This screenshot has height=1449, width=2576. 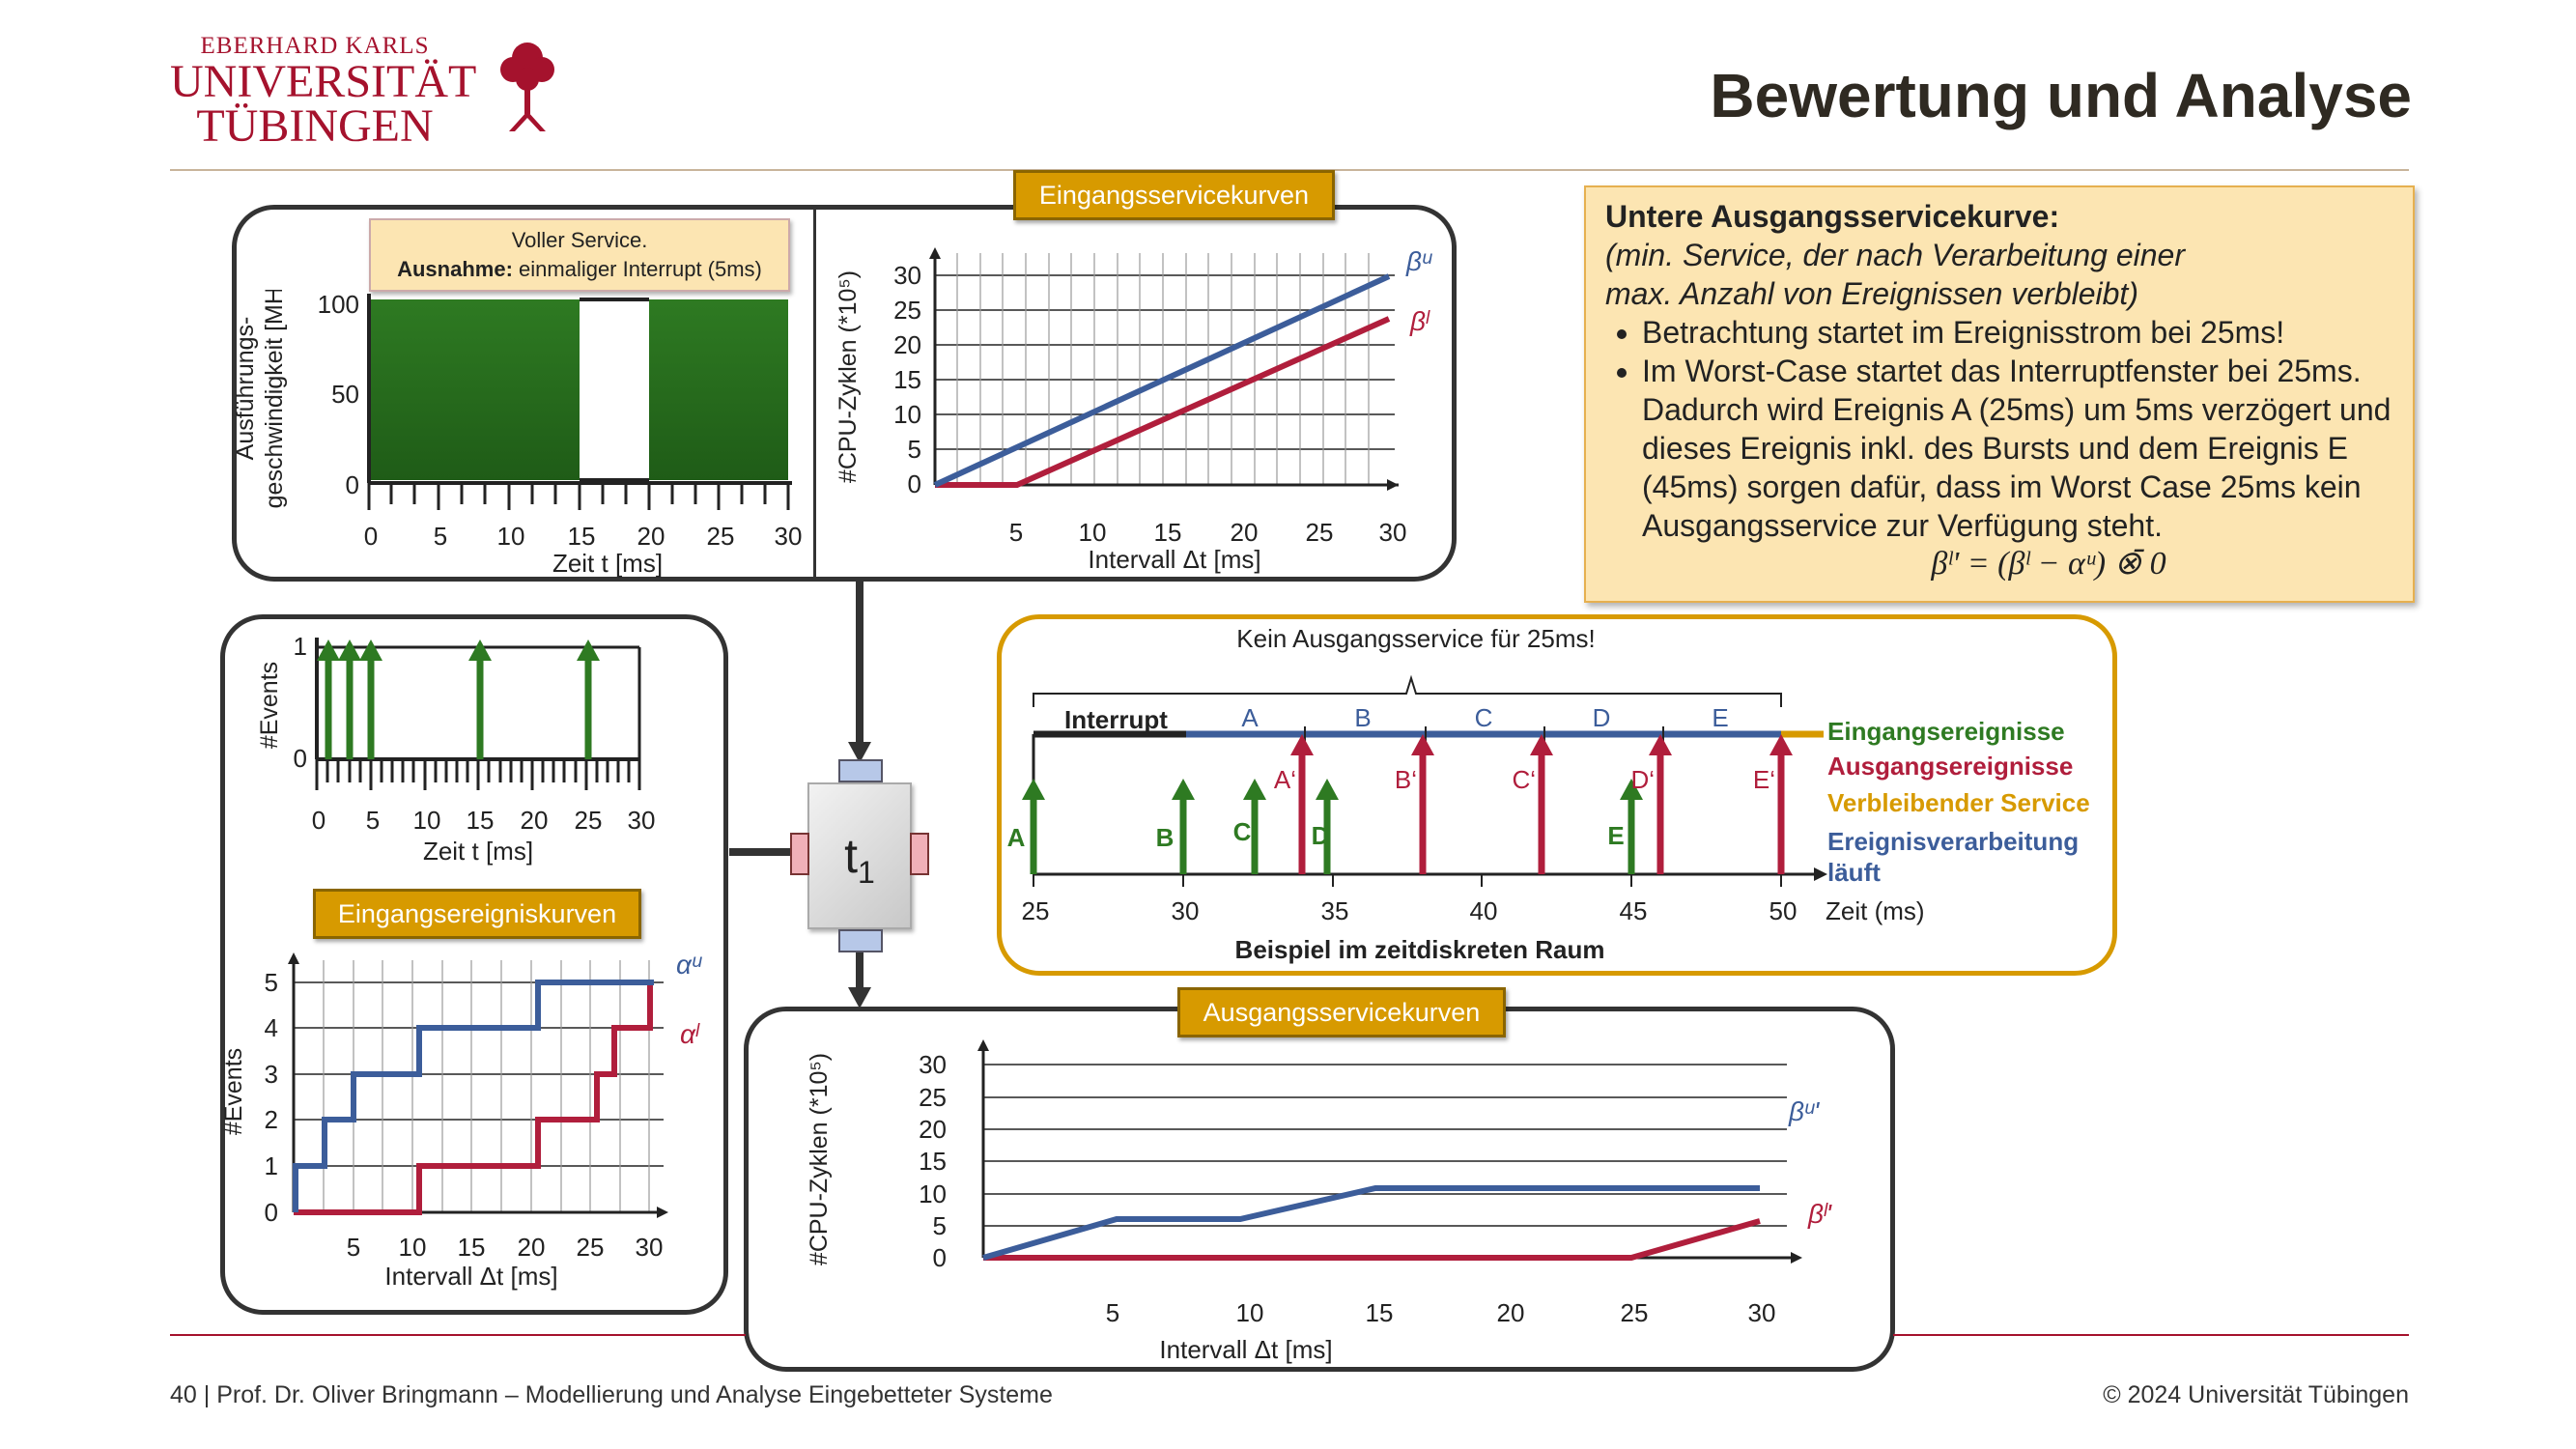 What do you see at coordinates (1602, 717) in the screenshot?
I see `segment-label: D` at bounding box center [1602, 717].